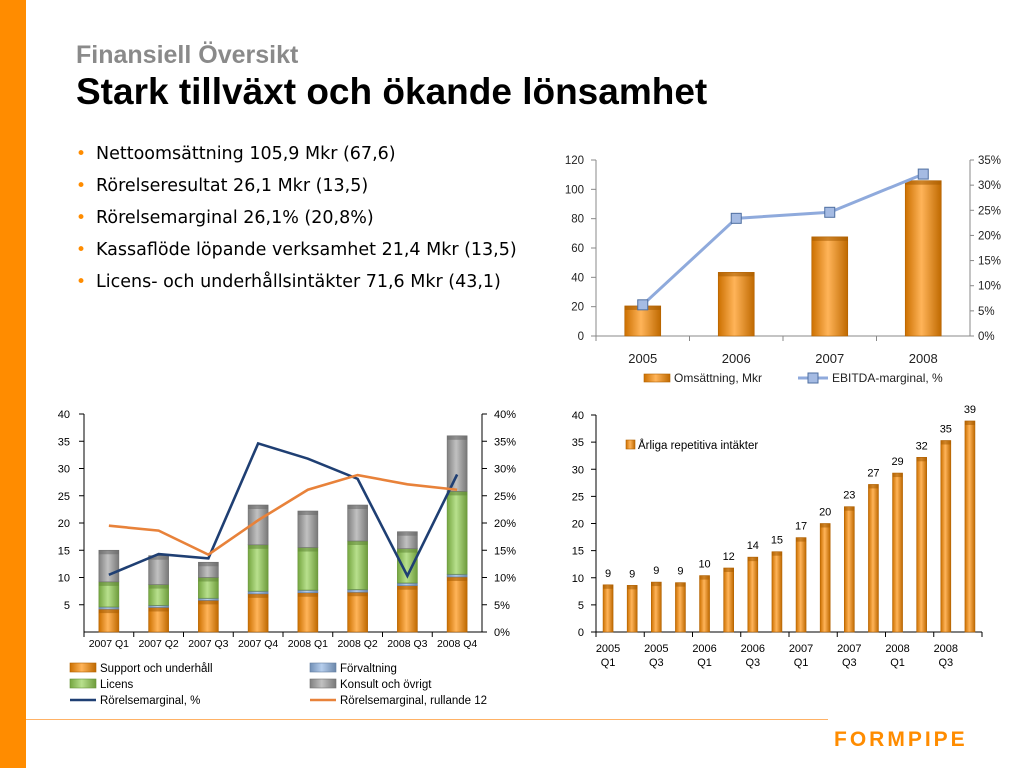 Image resolution: width=1024 pixels, height=768 pixels. I want to click on x-tick-label: 2007 Q2, so click(158, 644).